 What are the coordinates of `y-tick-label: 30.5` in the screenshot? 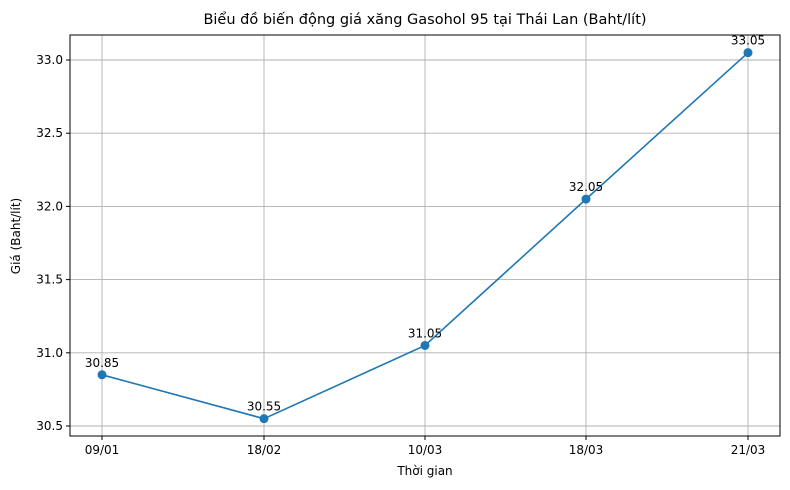 It's located at (49, 426).